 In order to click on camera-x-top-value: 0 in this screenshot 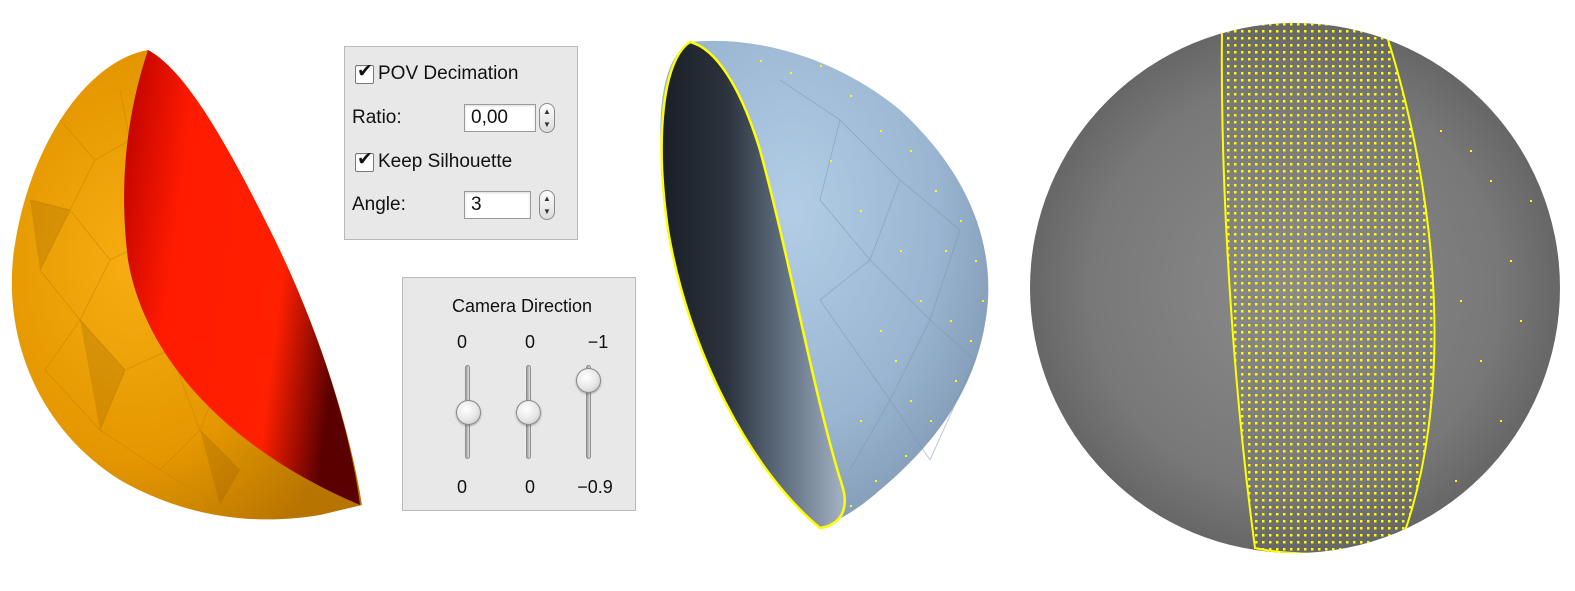, I will do `click(461, 342)`.